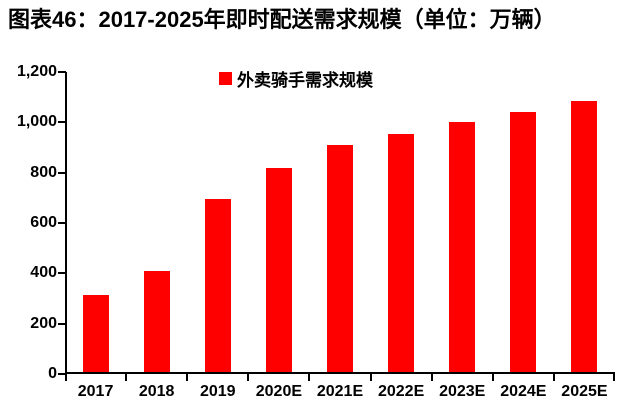 Image resolution: width=640 pixels, height=409 pixels. Describe the element at coordinates (305, 80) in the screenshot. I see `legend-label: 外卖骑手需求规模` at that location.